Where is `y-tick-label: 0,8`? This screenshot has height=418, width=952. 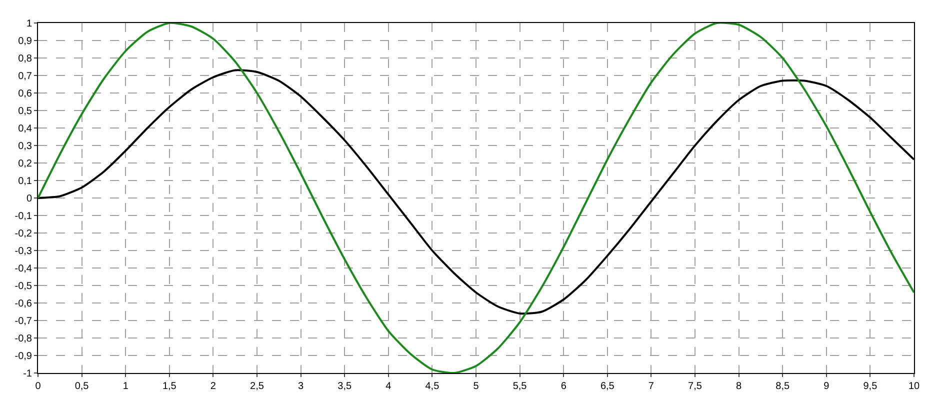 y-tick-label: 0,8 is located at coordinates (25, 59).